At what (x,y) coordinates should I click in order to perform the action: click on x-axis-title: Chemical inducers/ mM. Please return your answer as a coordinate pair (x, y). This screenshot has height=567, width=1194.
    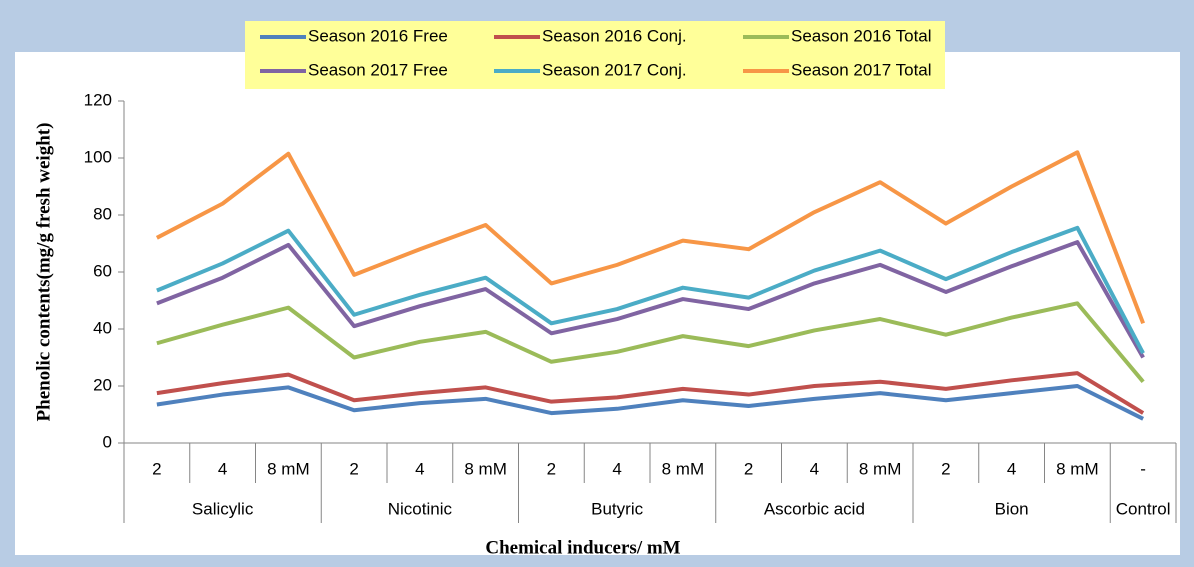
    Looking at the image, I should click on (582, 547).